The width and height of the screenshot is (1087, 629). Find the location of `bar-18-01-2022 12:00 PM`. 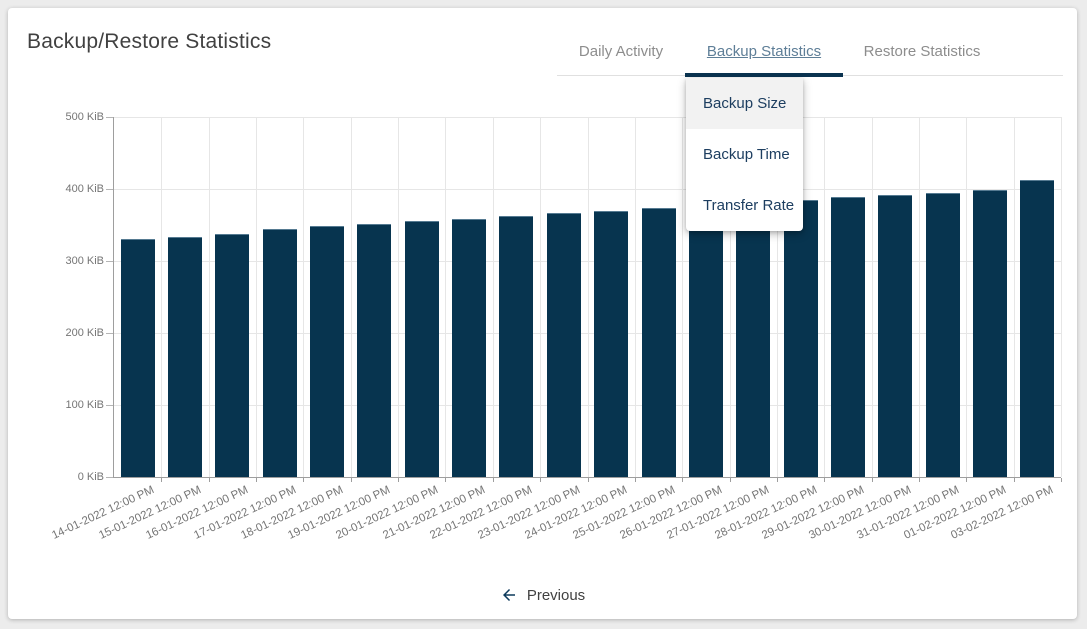

bar-18-01-2022 12:00 PM is located at coordinates (327, 351).